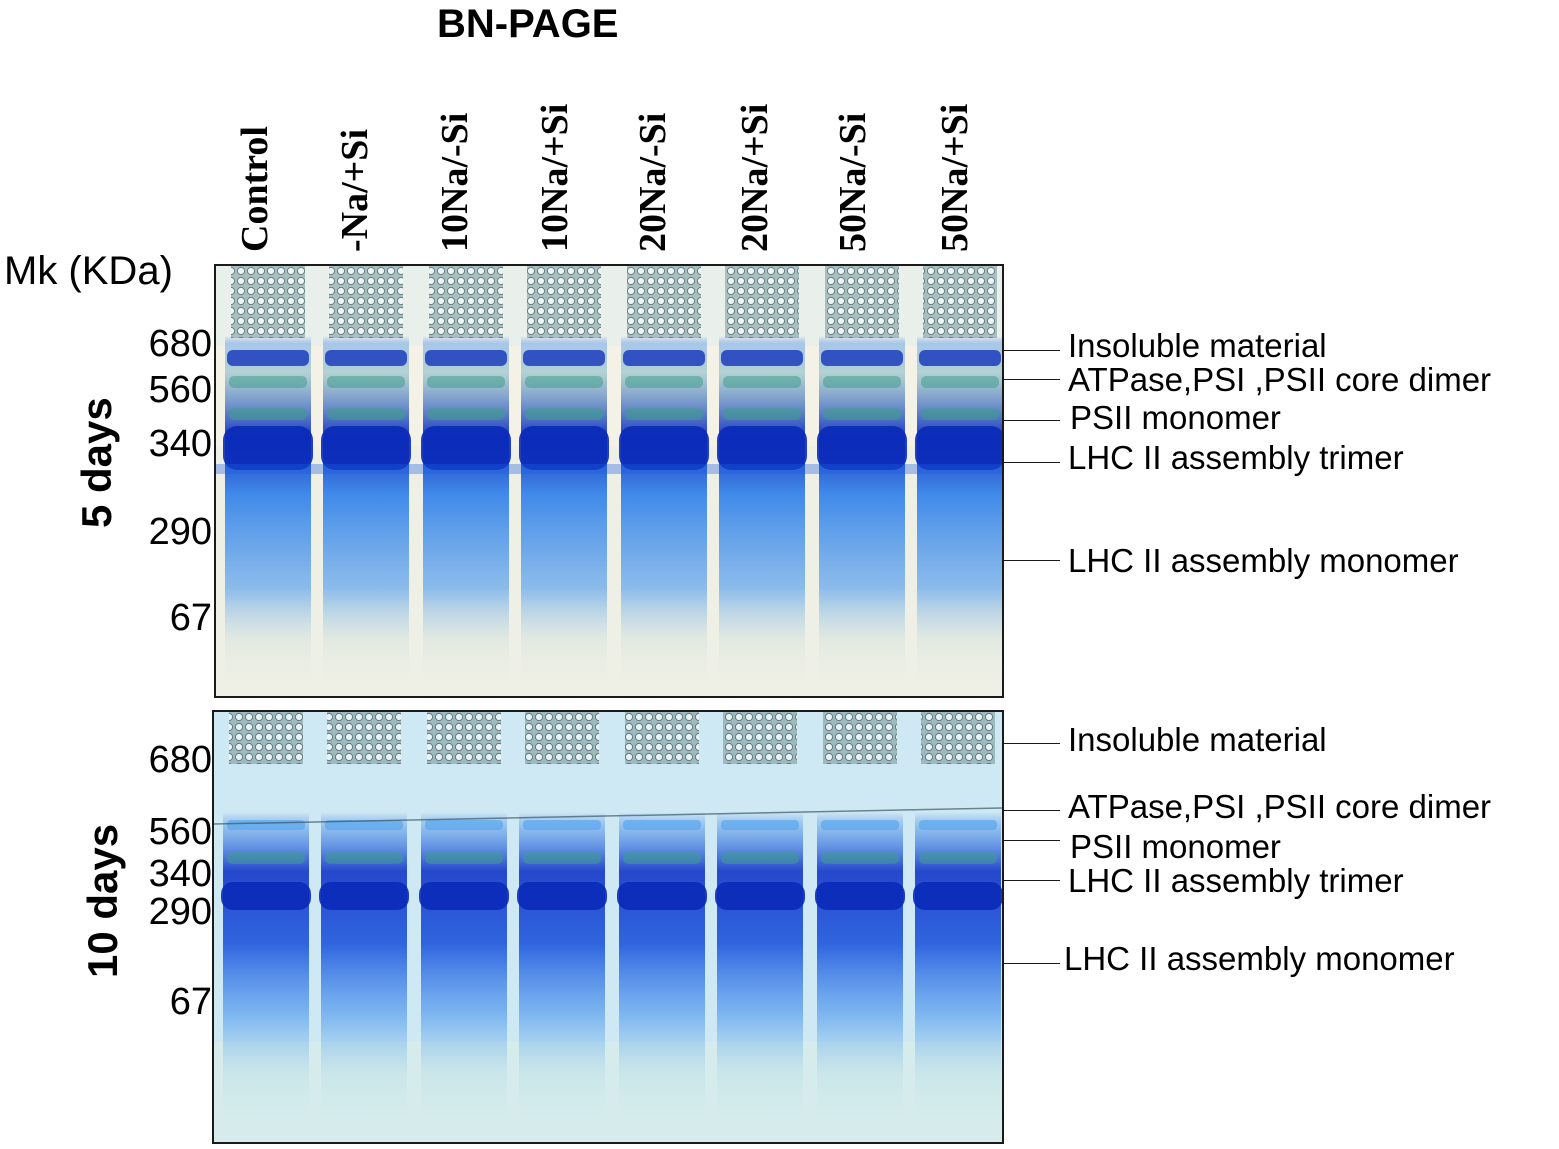 This screenshot has width=1559, height=1149. Describe the element at coordinates (180, 874) in the screenshot. I see `marker-340-bottom: 340` at that location.